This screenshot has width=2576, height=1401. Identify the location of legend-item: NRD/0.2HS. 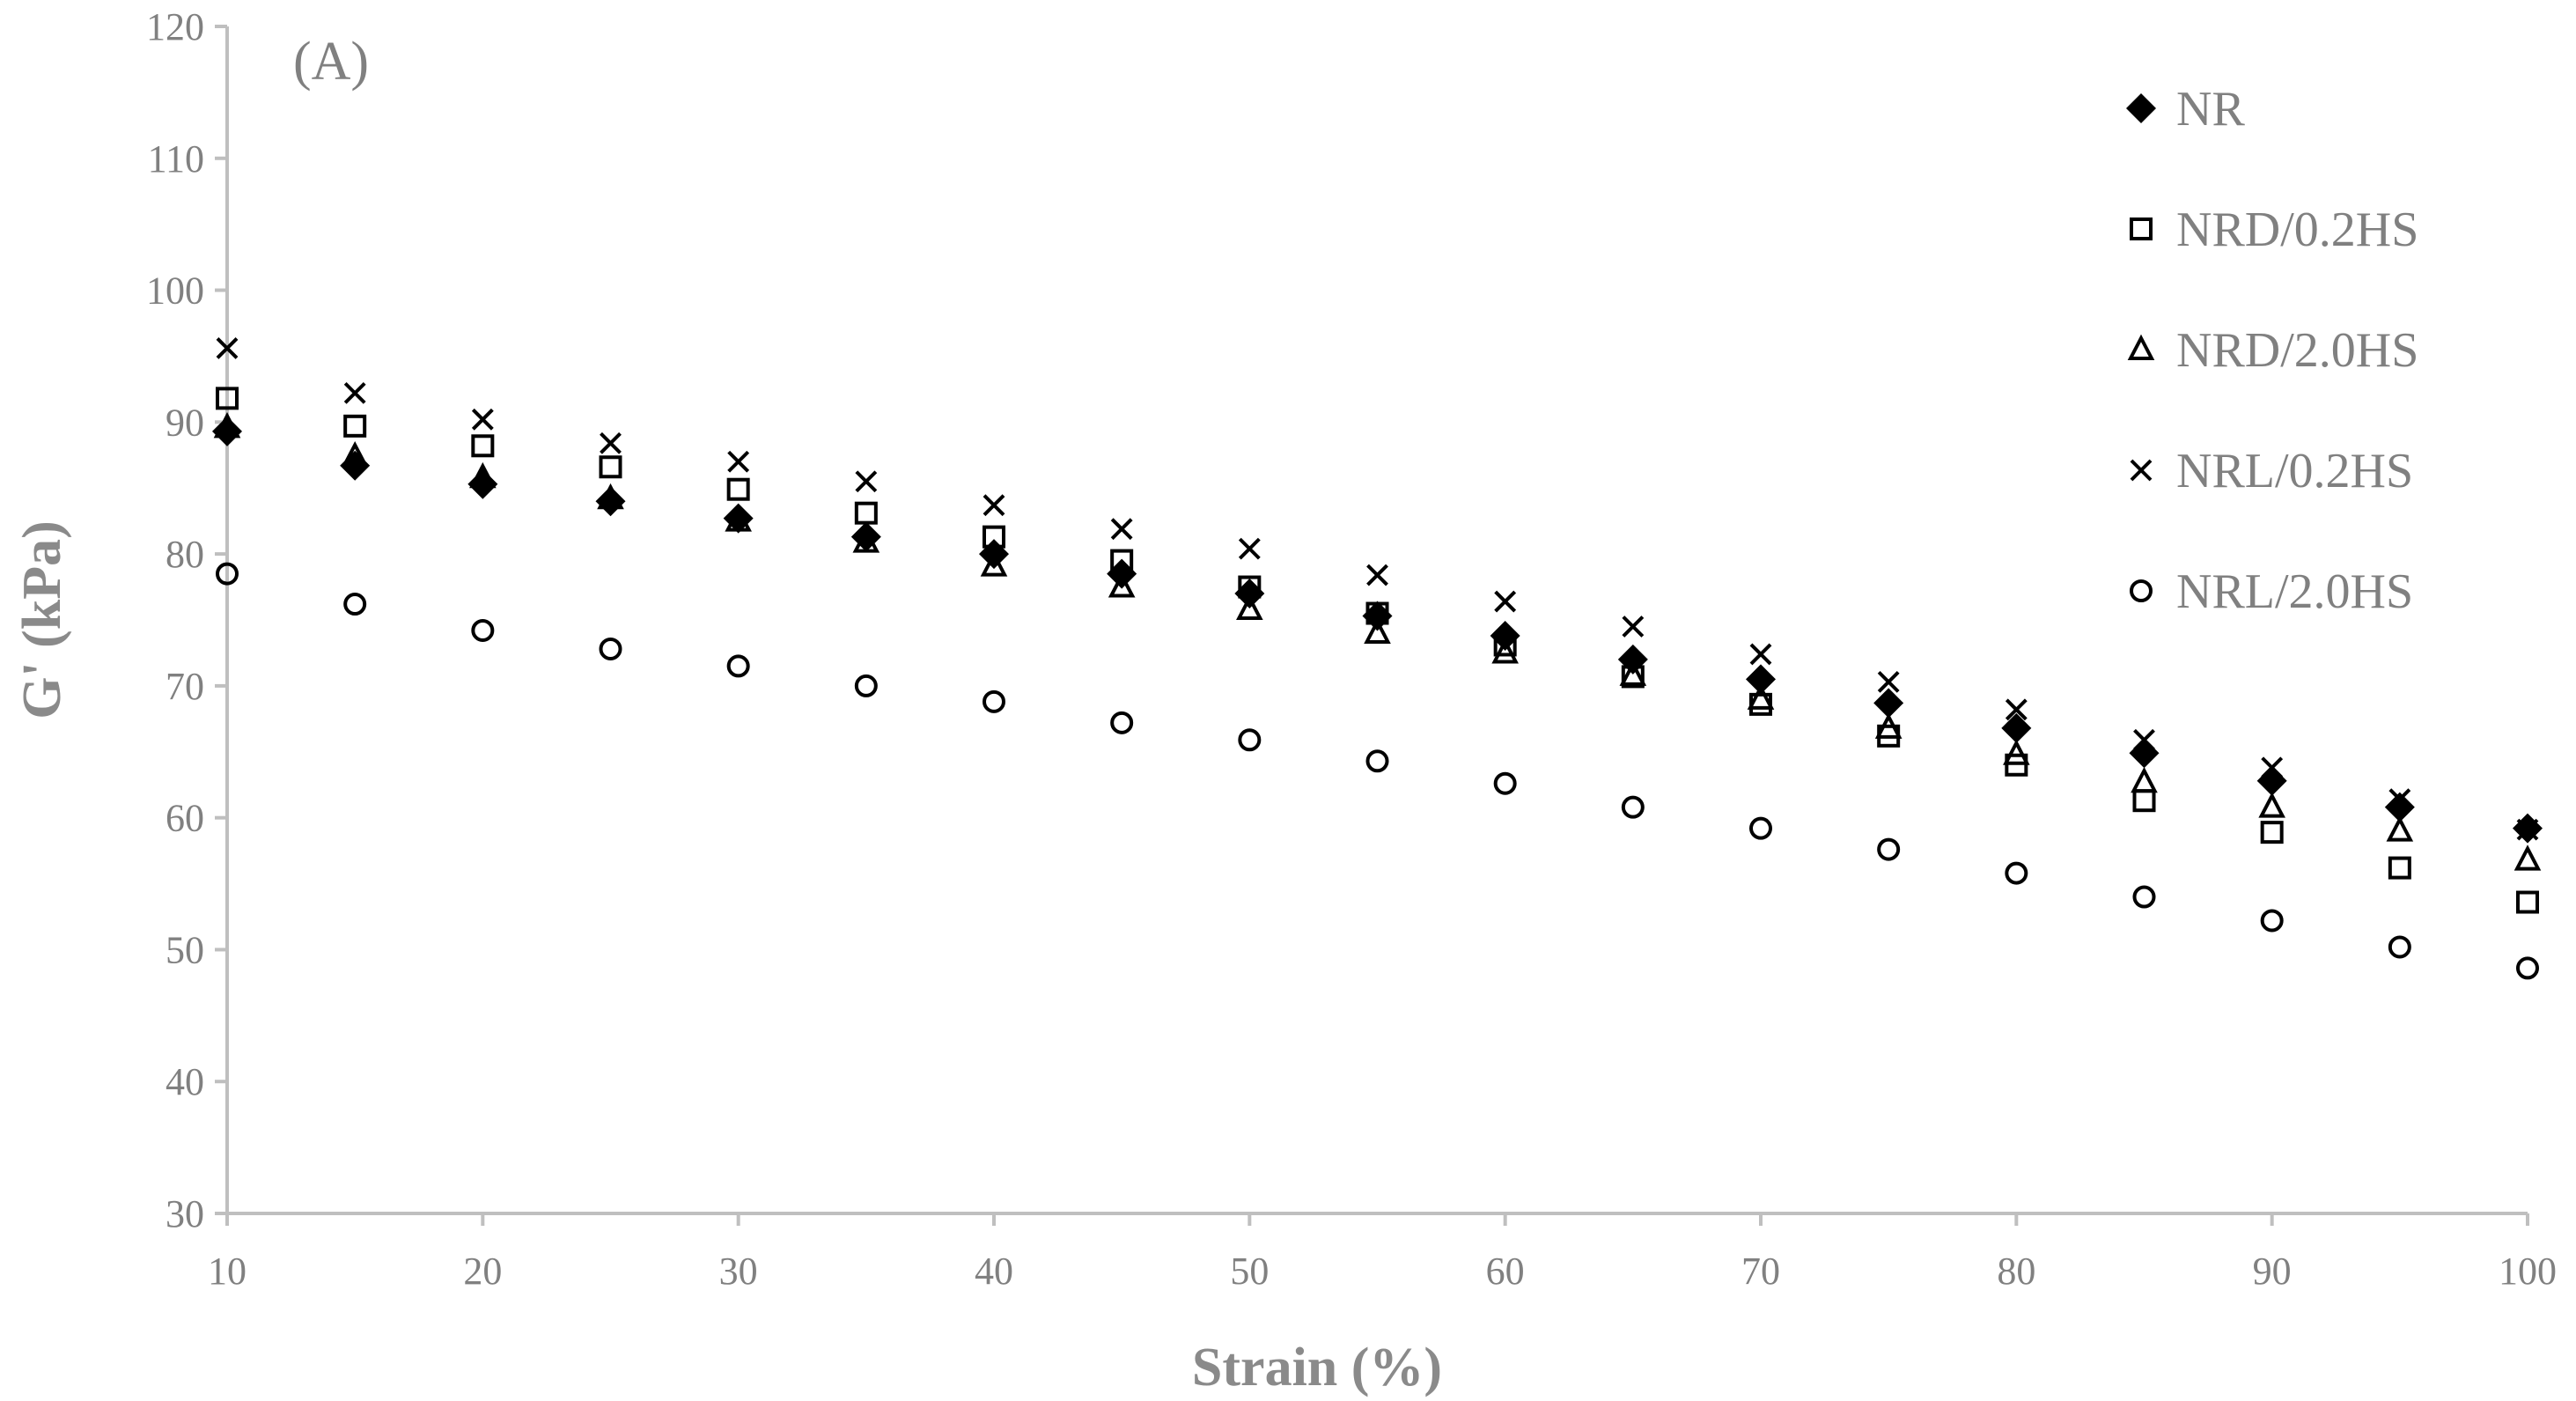
(2274, 230).